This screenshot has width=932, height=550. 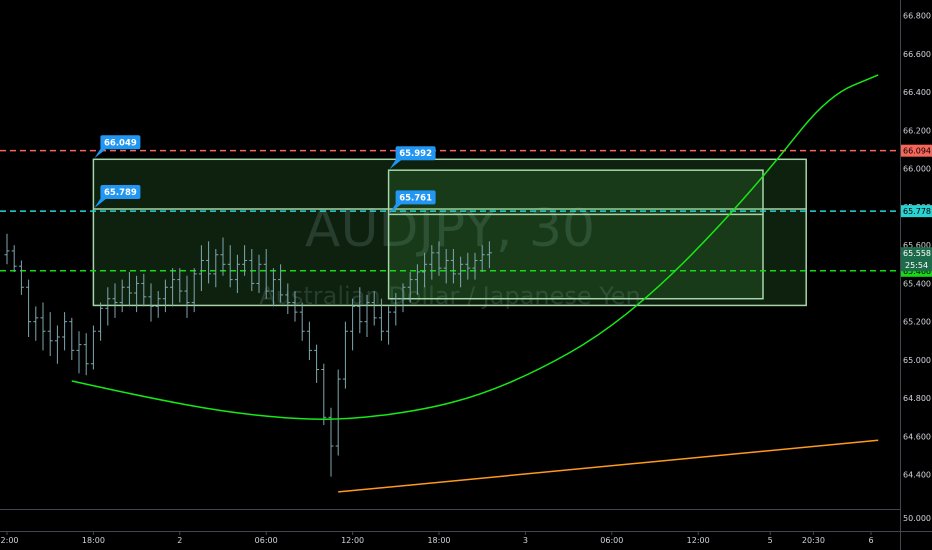 I want to click on level-tag-text: 65.778, so click(x=917, y=211).